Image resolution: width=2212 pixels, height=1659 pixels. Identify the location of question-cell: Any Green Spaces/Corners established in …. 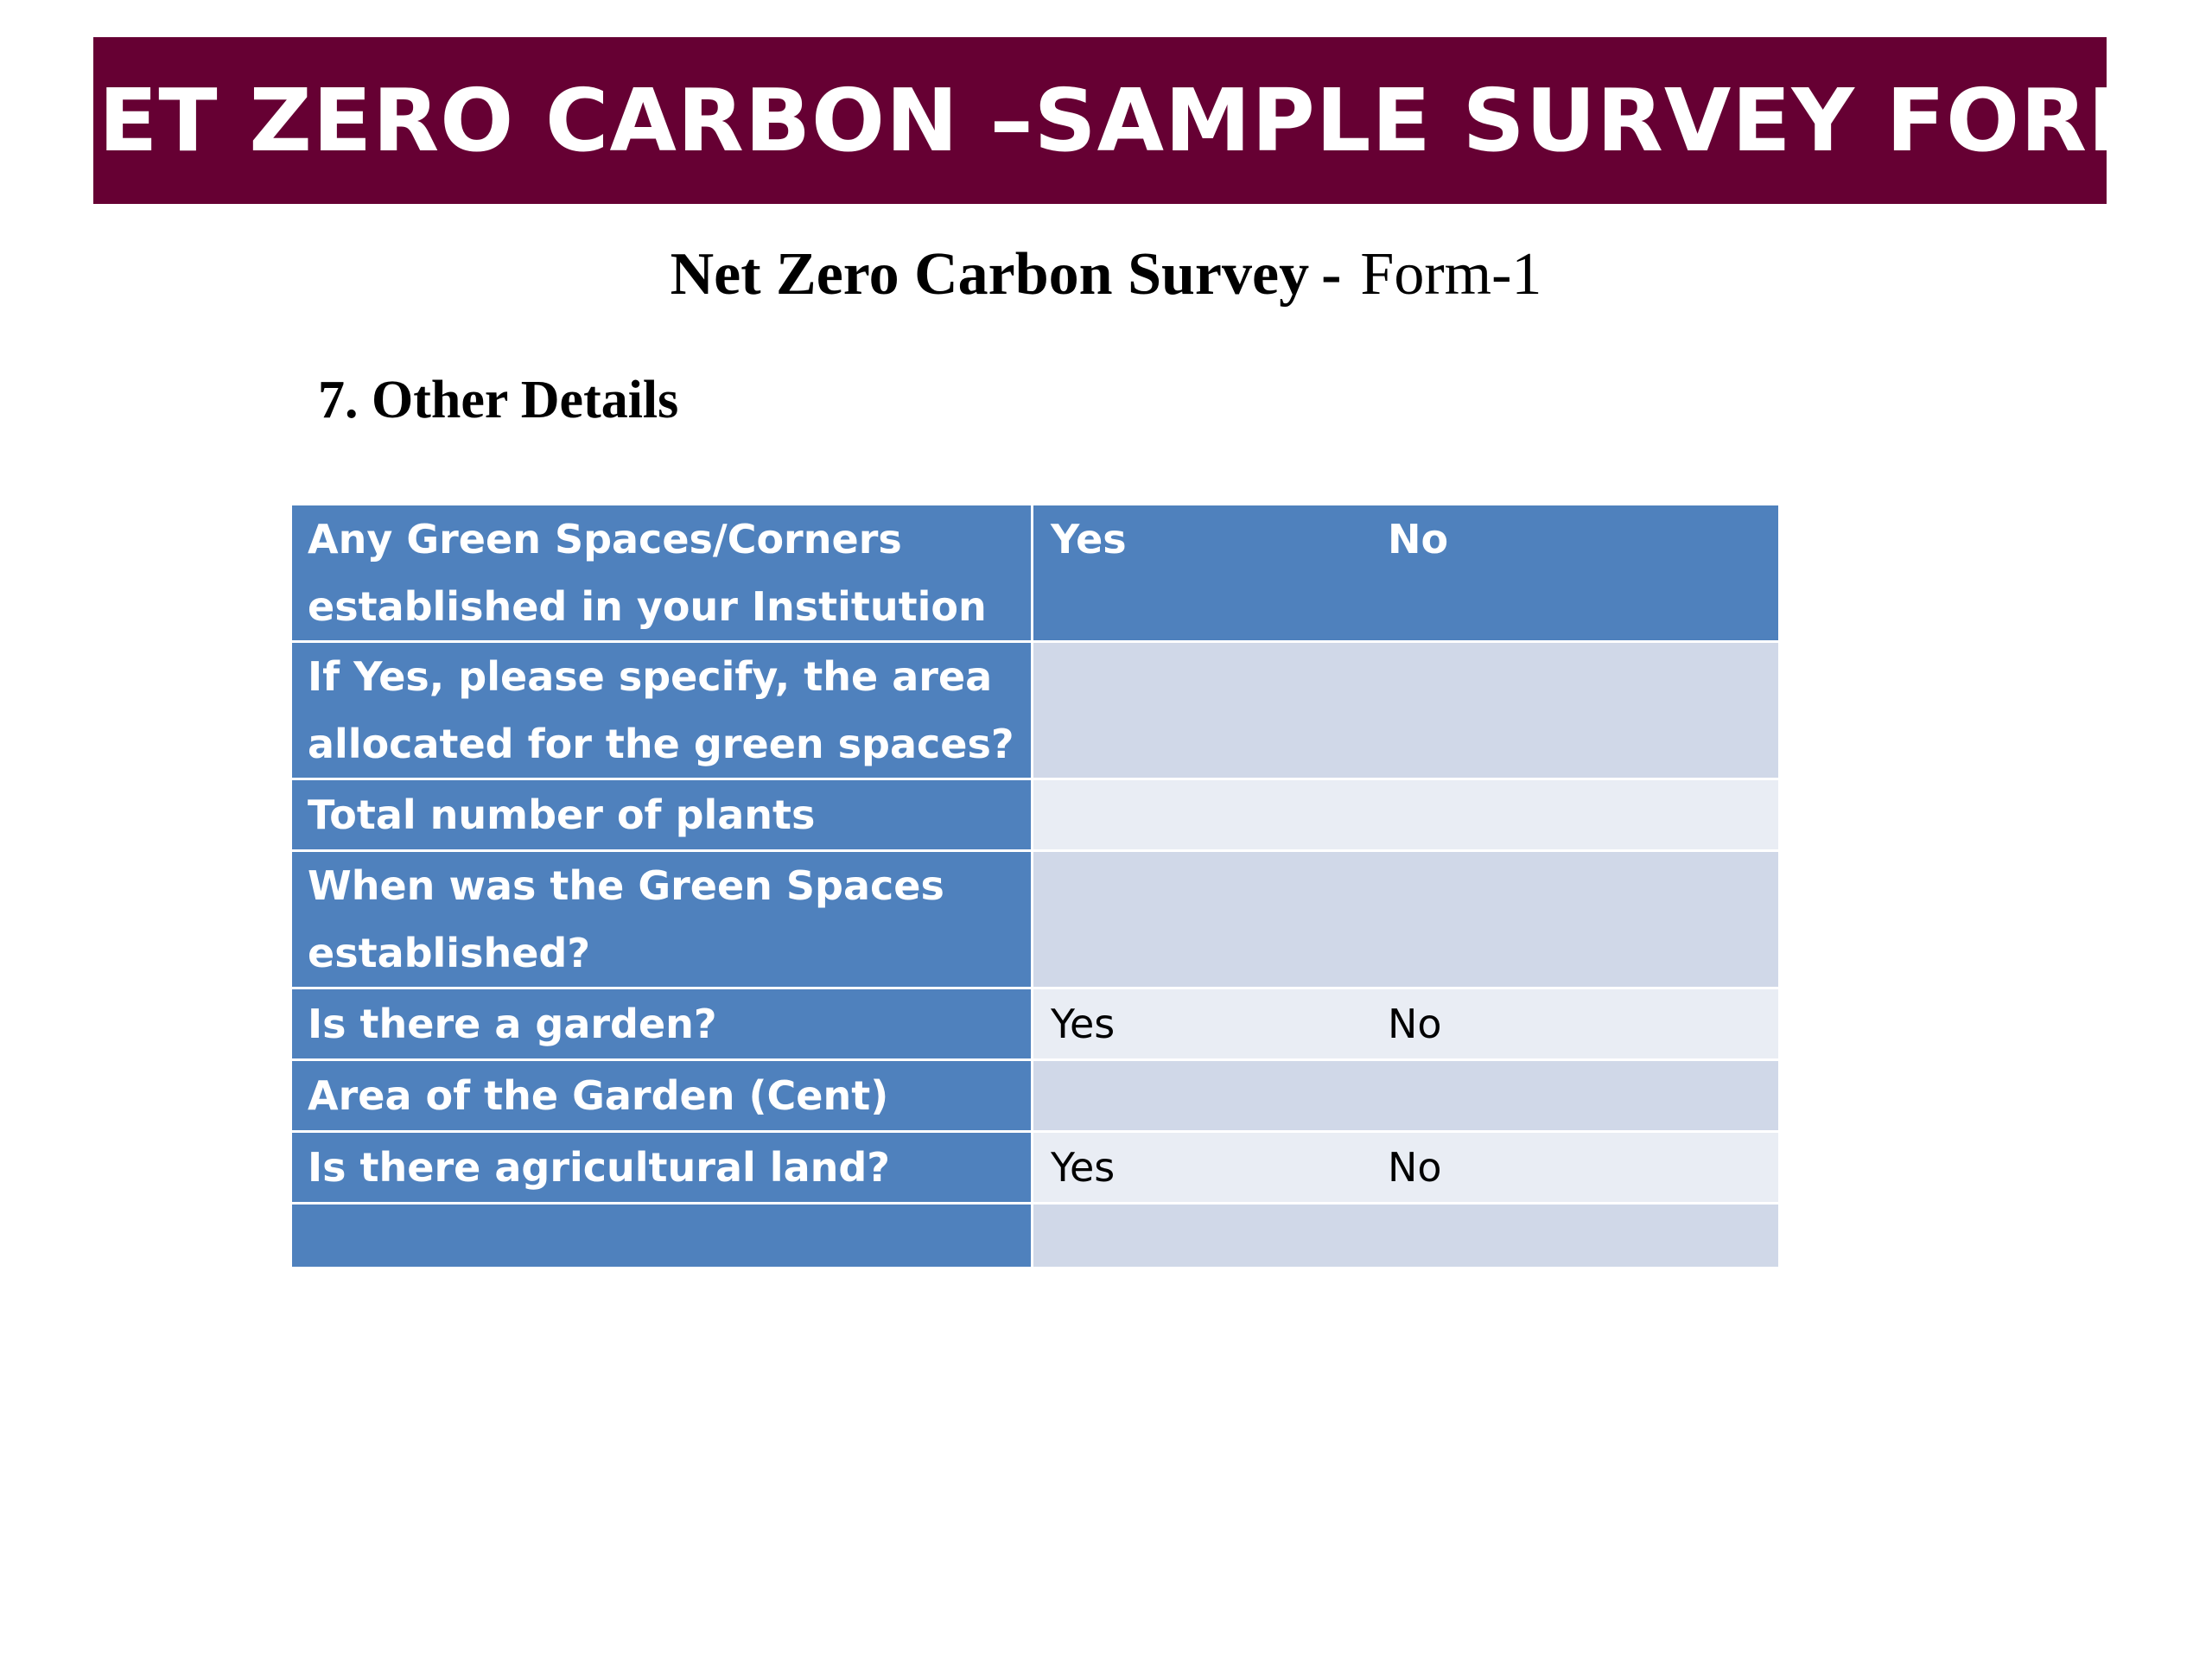
(662, 572).